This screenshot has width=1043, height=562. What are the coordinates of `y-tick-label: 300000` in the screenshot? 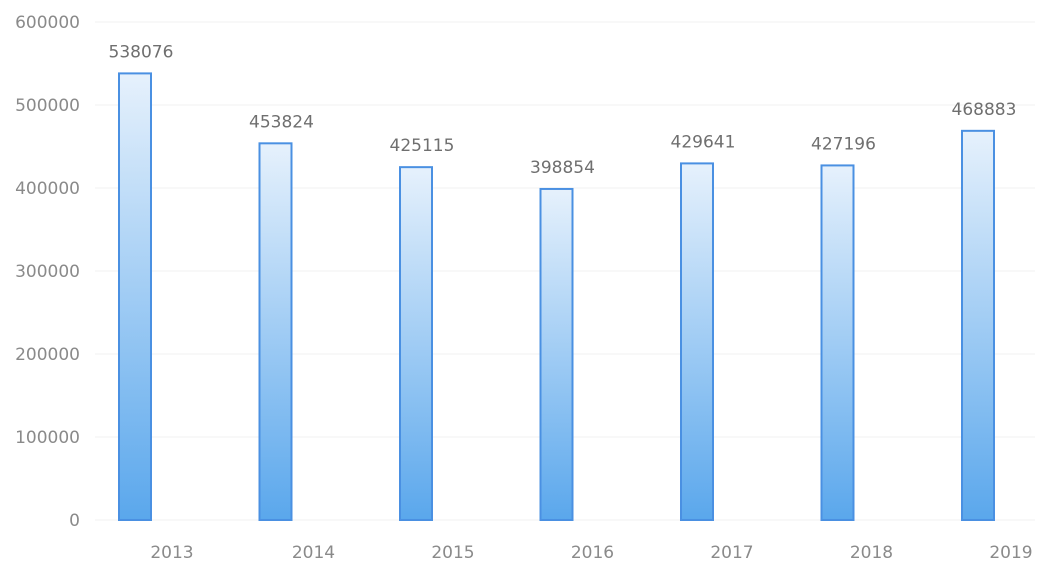 It's located at (47, 272).